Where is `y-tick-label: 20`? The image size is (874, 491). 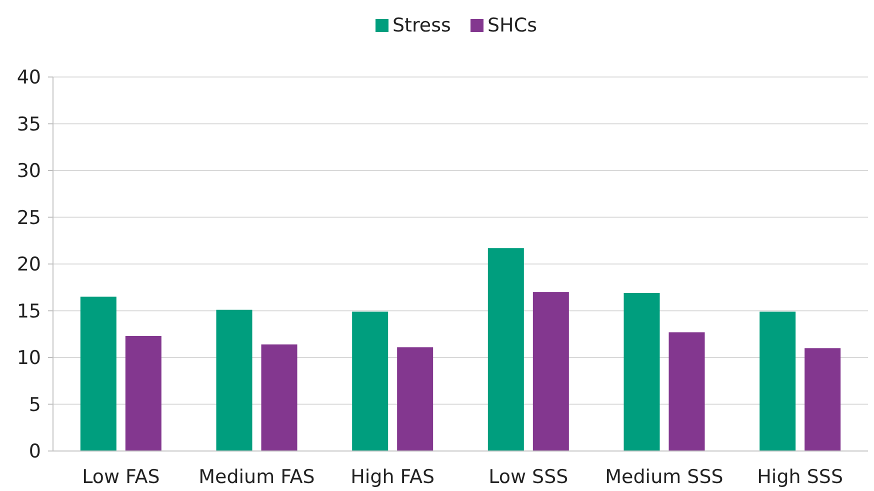 y-tick-label: 20 is located at coordinates (28, 265).